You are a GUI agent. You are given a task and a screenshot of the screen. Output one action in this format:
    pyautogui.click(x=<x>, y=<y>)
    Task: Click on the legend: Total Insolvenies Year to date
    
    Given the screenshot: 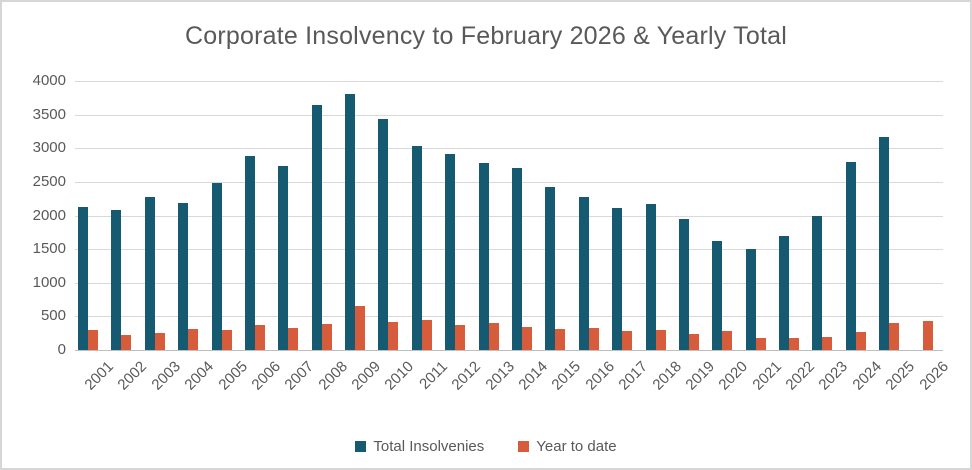 What is the action you would take?
    pyautogui.click(x=486, y=446)
    